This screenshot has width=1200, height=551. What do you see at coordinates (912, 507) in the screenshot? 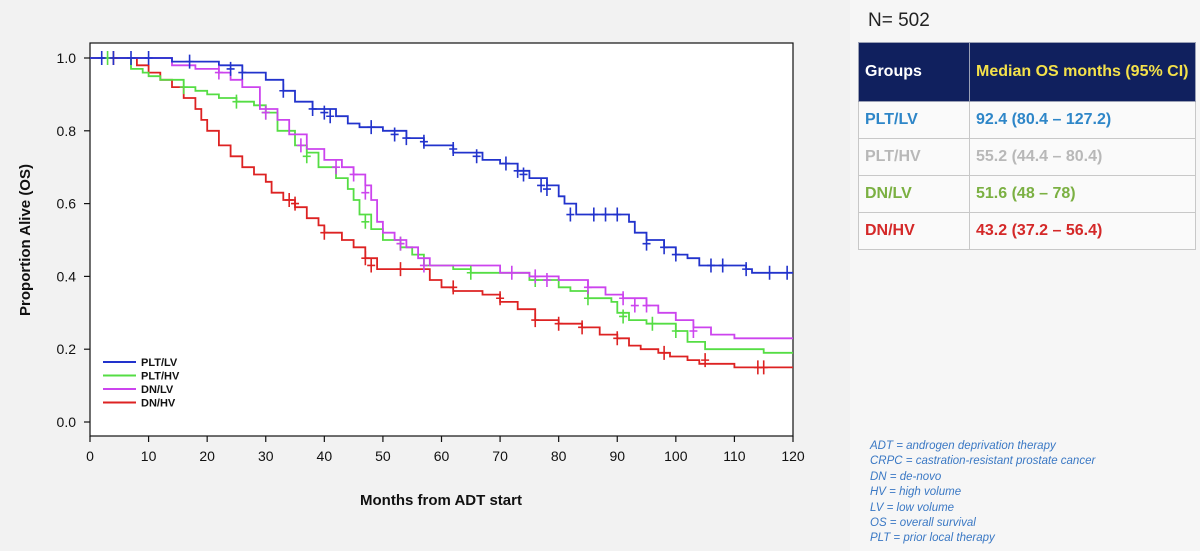
I see `abbreviation-item: LV = low volume` at bounding box center [912, 507].